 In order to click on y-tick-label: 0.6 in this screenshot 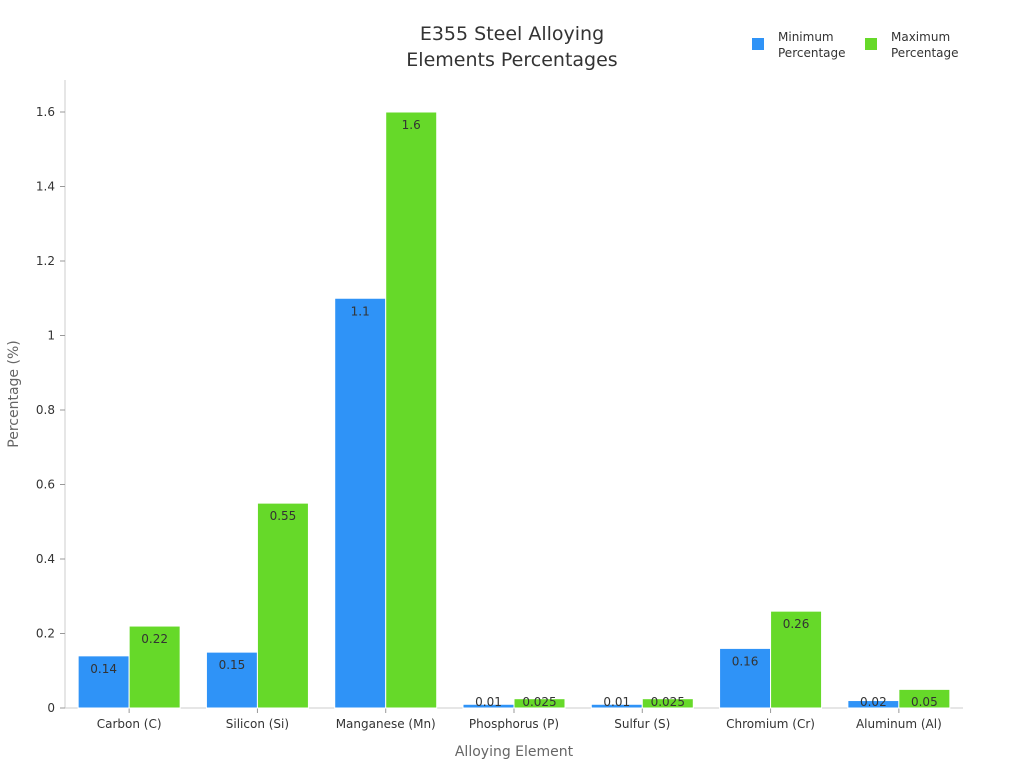, I will do `click(45, 485)`.